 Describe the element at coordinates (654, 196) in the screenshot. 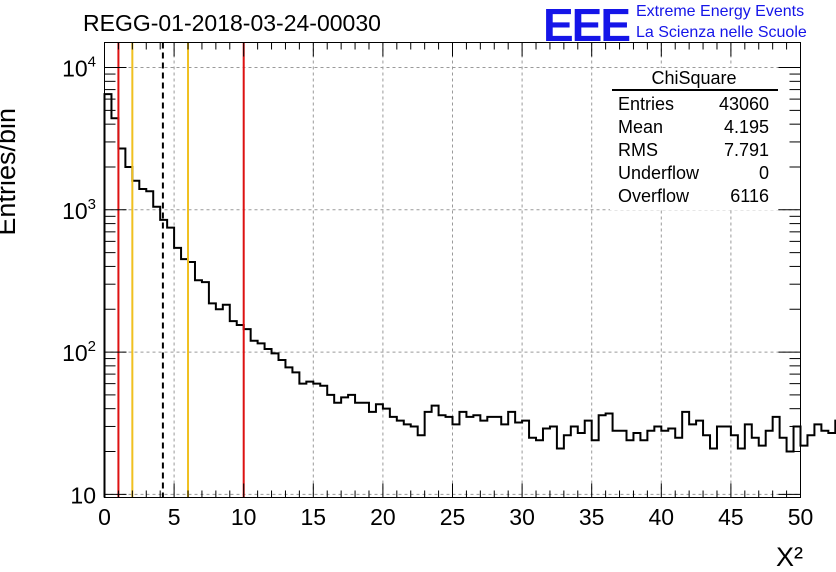

I see `stats-label: Overflow` at that location.